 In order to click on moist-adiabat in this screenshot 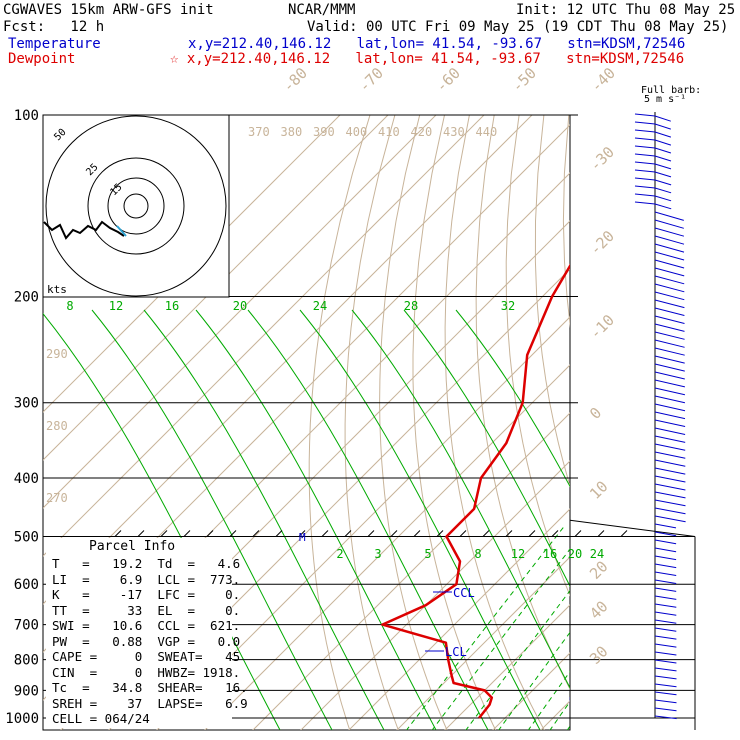, I will do `click(486, 448)`.